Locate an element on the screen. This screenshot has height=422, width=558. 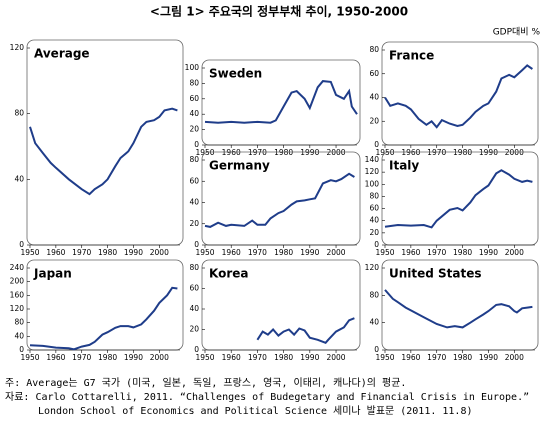
y-tick-label: 160 is located at coordinates (17, 294).